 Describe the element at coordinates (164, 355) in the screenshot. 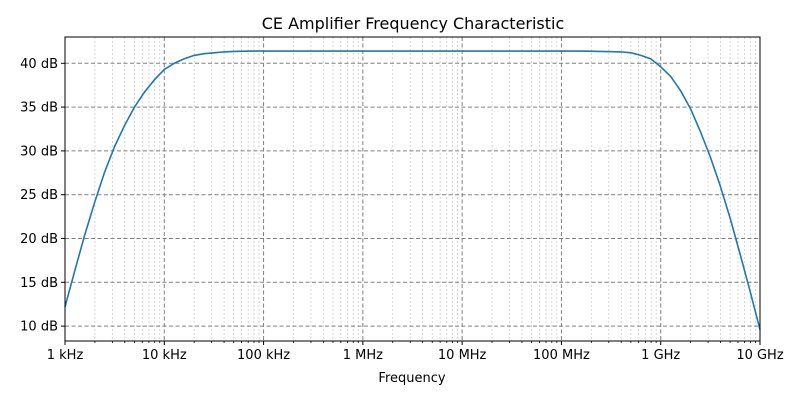

I see `x-tick-label: 10 kHz` at that location.